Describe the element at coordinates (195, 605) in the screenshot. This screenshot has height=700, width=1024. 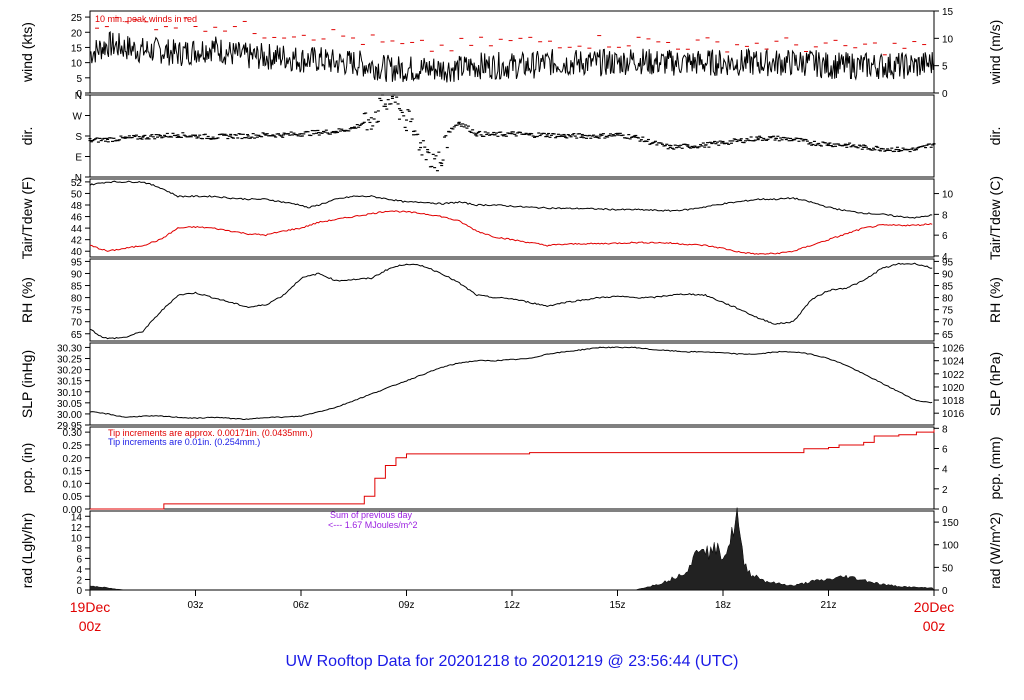
I see `x-tick-label: 03z` at that location.